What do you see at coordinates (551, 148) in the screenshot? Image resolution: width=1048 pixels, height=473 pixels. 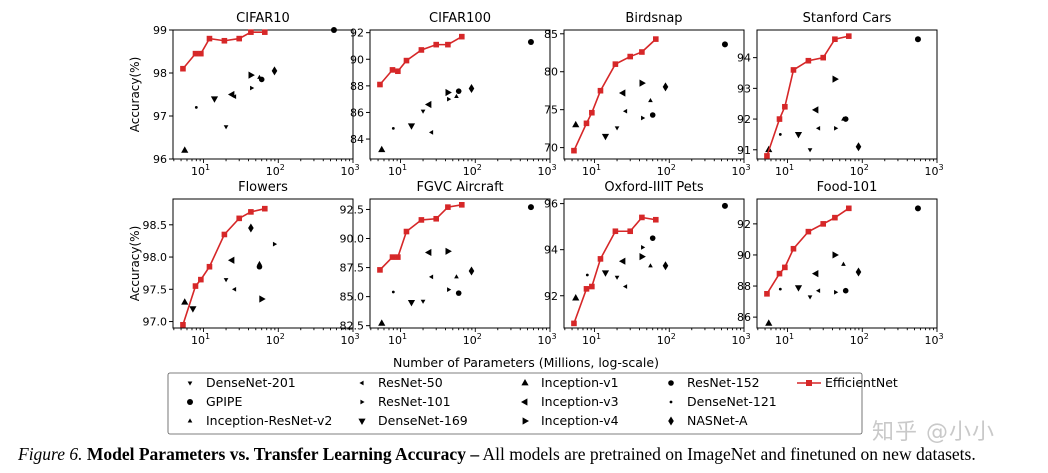 I see `y-tick-label: 70` at bounding box center [551, 148].